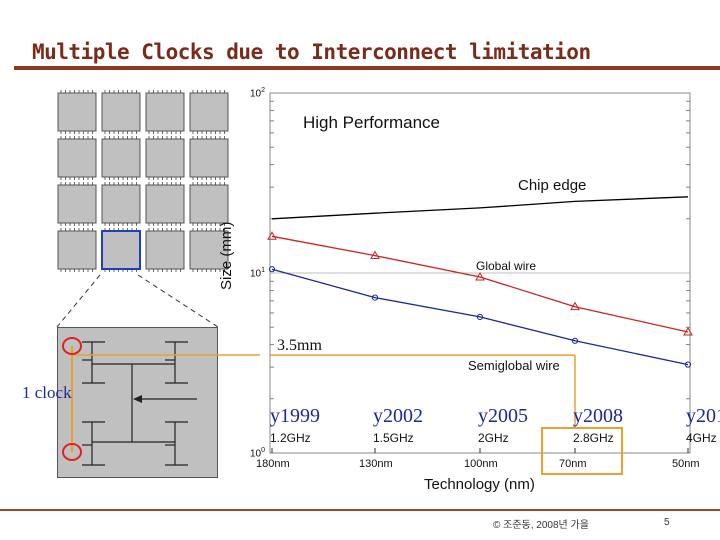 The width and height of the screenshot is (720, 540). What do you see at coordinates (573, 464) in the screenshot?
I see `x-tick-label: 70nm` at bounding box center [573, 464].